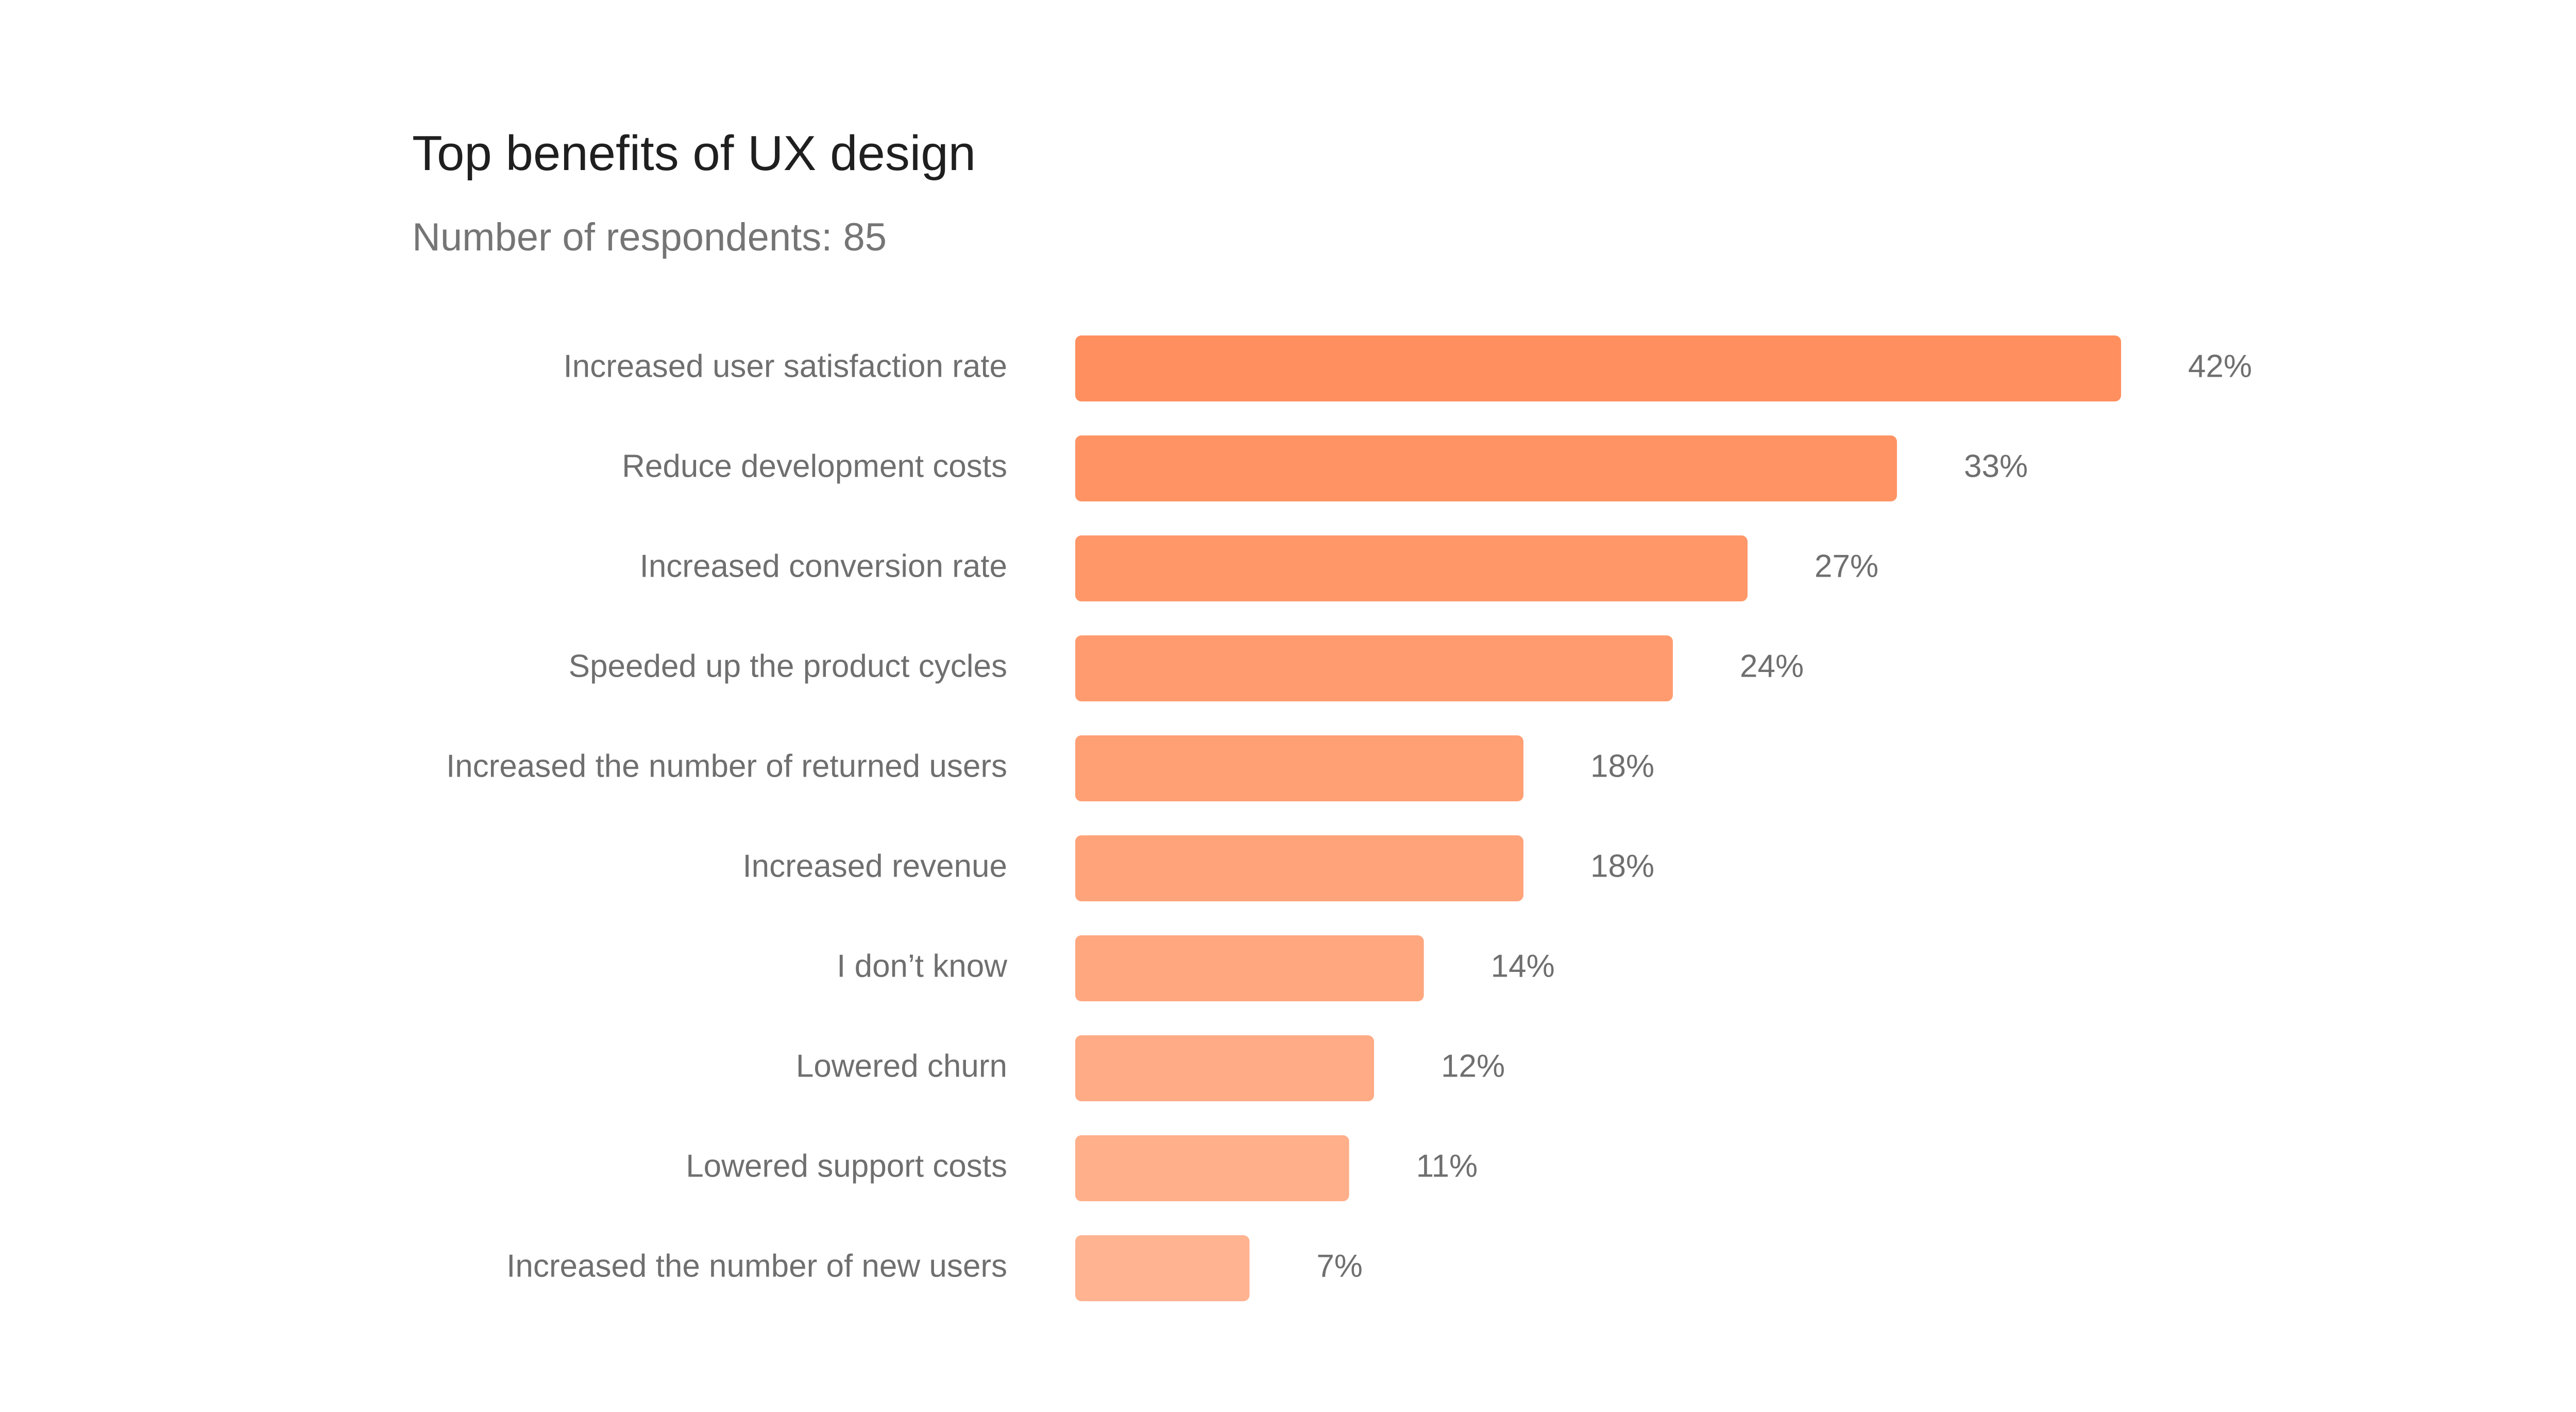 This screenshot has height=1412, width=2576. Describe the element at coordinates (1339, 1266) in the screenshot. I see `value-label: 7%` at that location.